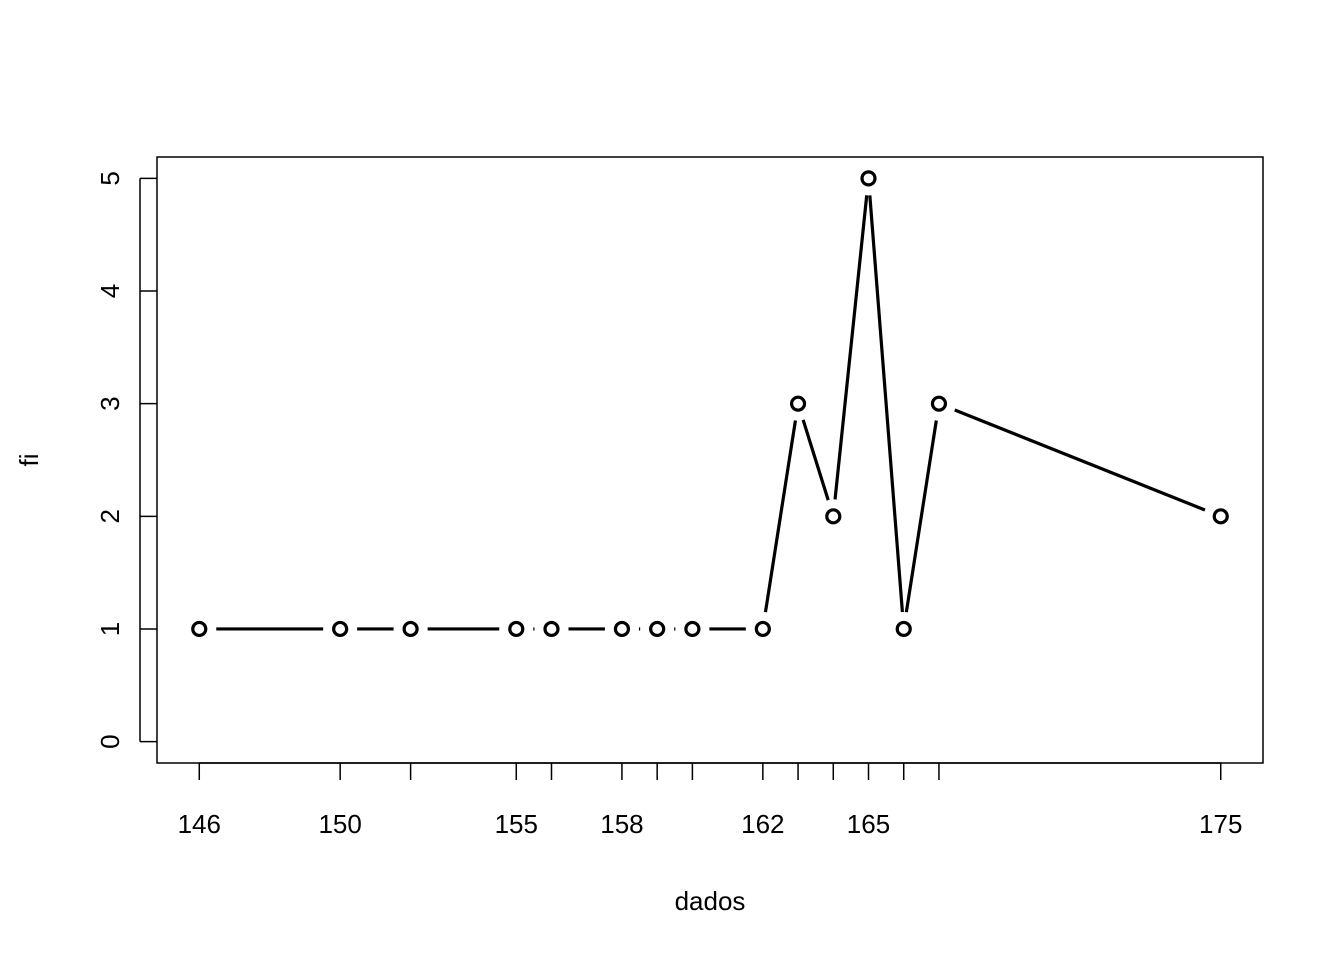  I want to click on y-tick-label: 5, so click(110, 178).